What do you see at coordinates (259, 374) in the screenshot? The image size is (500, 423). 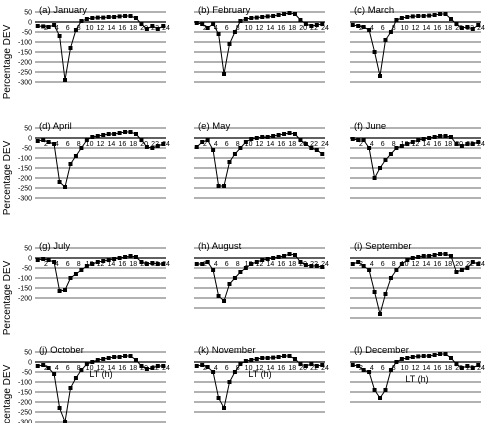 I see `lt-axis-label-november: LT (h)` at bounding box center [259, 374].